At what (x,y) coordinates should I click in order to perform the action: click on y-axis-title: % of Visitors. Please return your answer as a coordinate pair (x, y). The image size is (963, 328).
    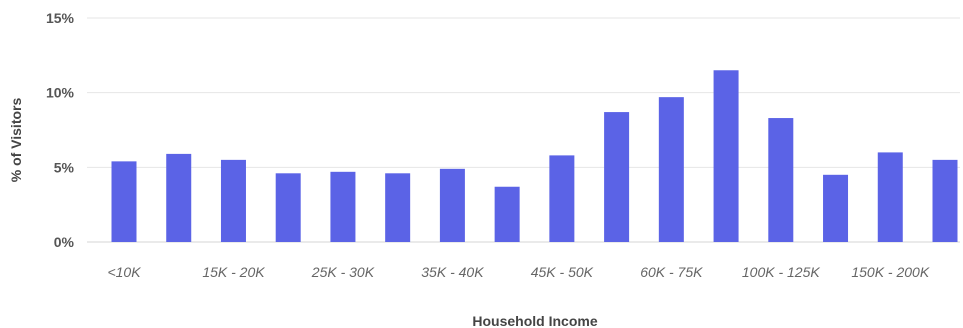
    Looking at the image, I should click on (16, 140).